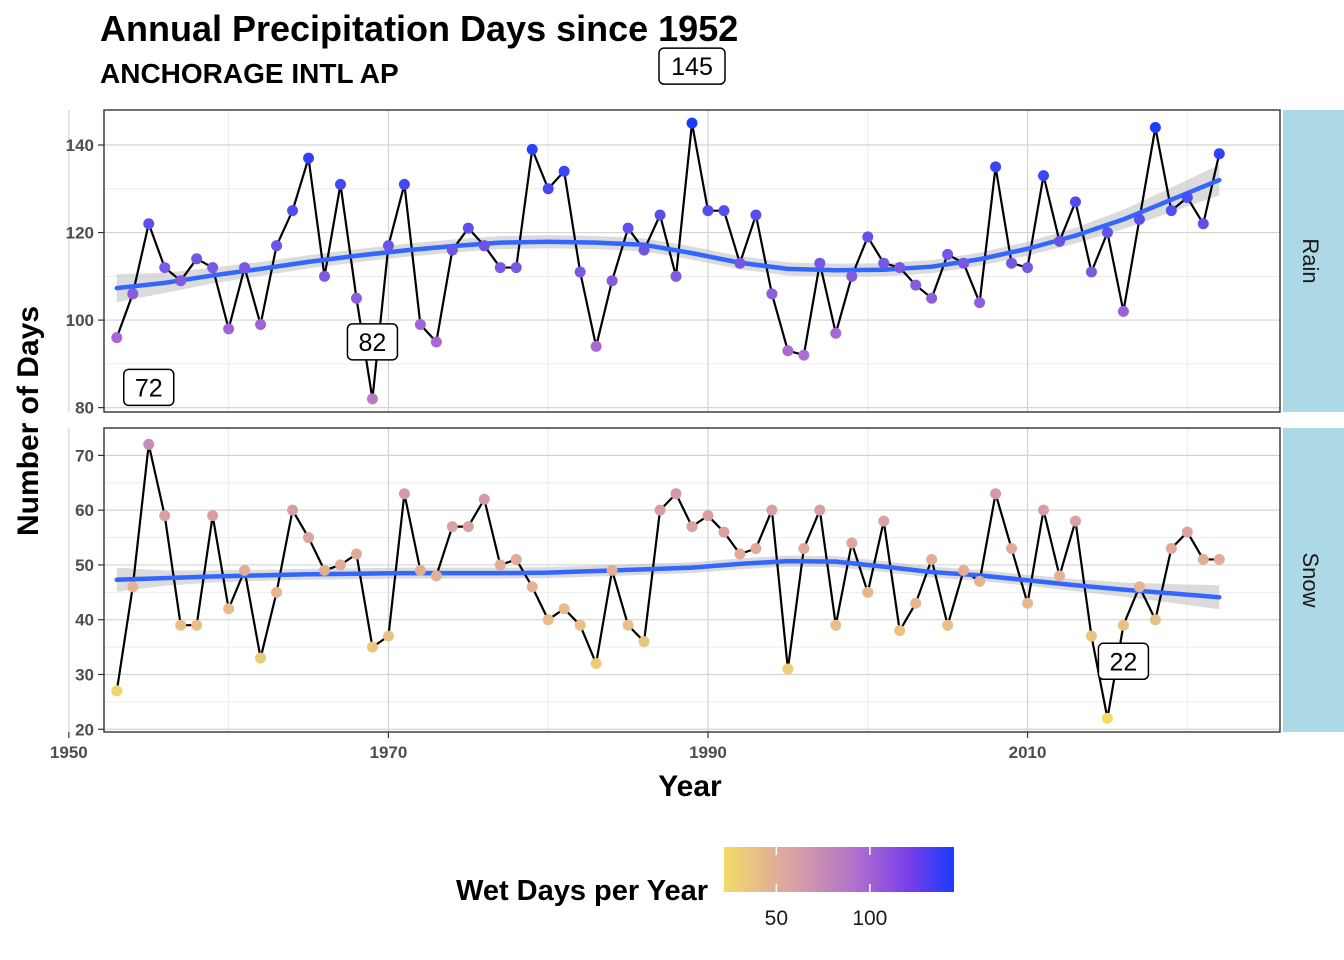  What do you see at coordinates (80, 233) in the screenshot?
I see `y-tick-label: 120` at bounding box center [80, 233].